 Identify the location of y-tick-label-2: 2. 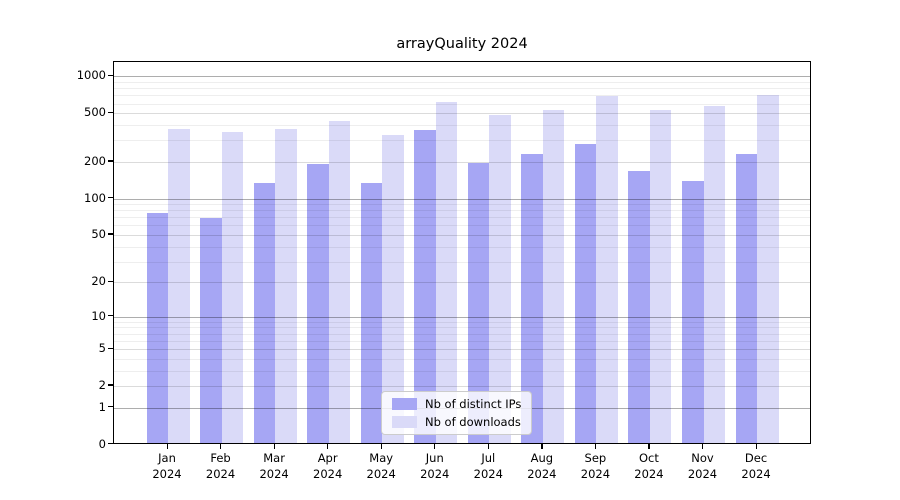
(102, 384).